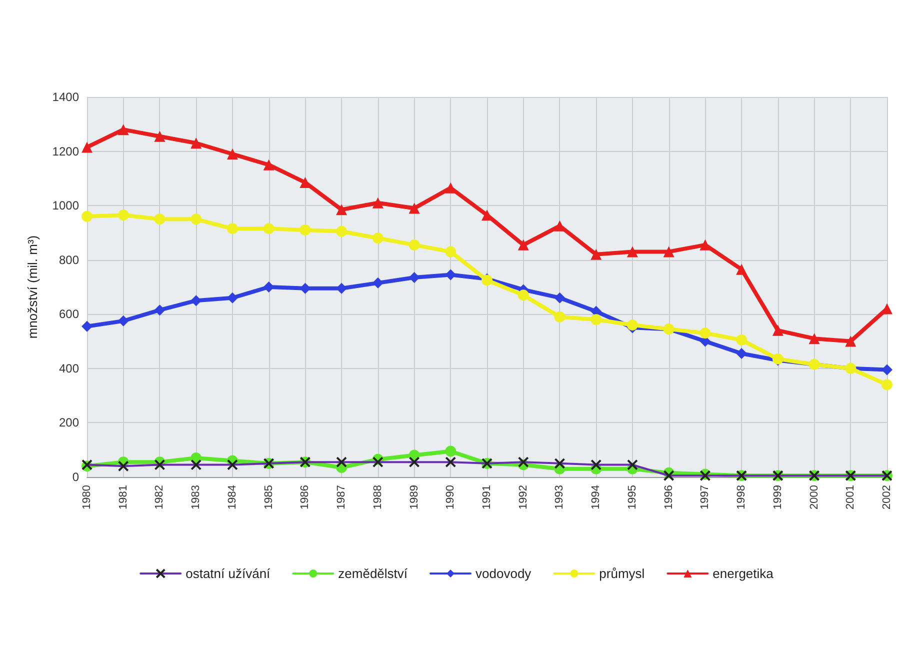  Describe the element at coordinates (414, 497) in the screenshot. I see `x-tick-label: 1989` at that location.